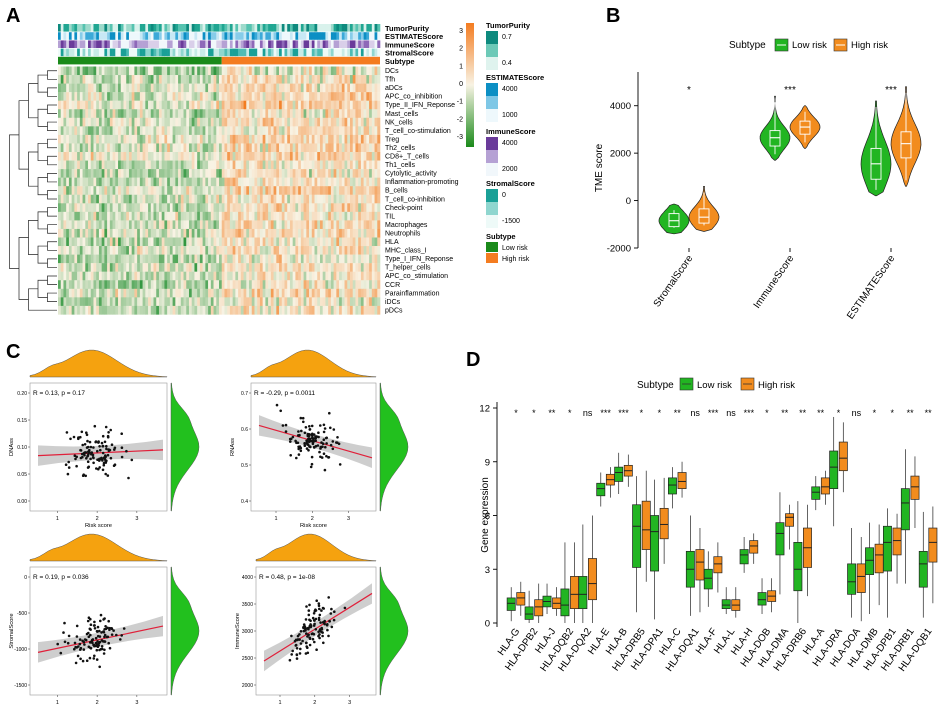 The image size is (941, 706). What do you see at coordinates (492, 50) in the screenshot?
I see `legend-swatch` at bounding box center [492, 50].